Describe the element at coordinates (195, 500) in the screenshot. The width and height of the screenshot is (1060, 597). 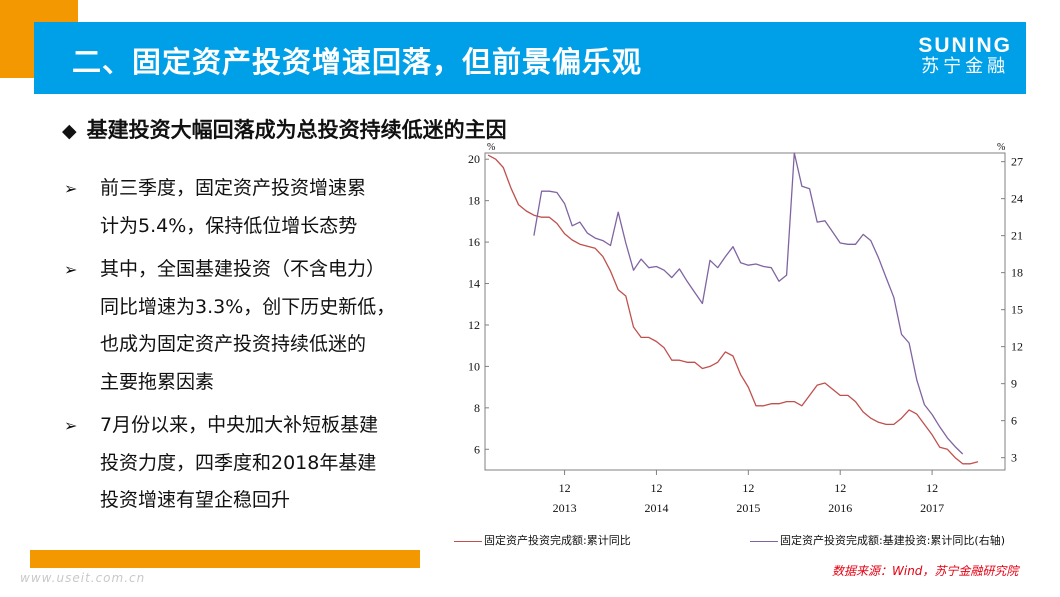
I see `bullet-line: 投资增速有望企稳回升` at that location.